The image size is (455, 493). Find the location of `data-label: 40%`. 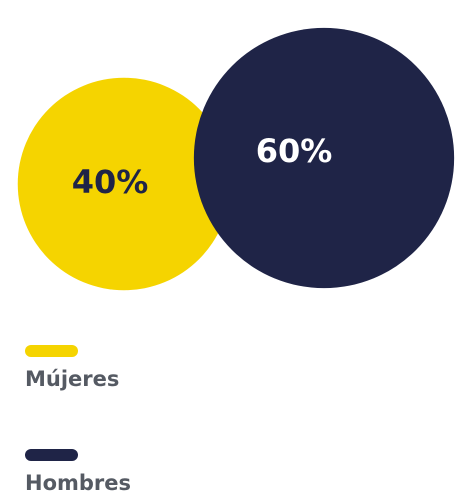

data-label: 40% is located at coordinates (110, 182).